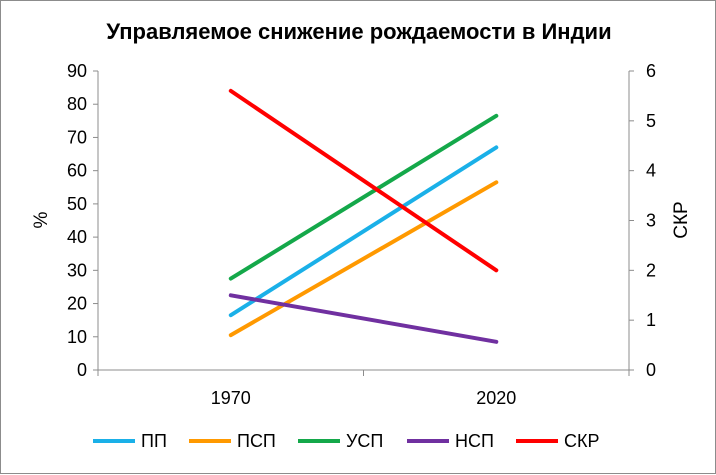 The height and width of the screenshot is (475, 716). Describe the element at coordinates (651, 121) in the screenshot. I see `right-tick-label: 5` at that location.